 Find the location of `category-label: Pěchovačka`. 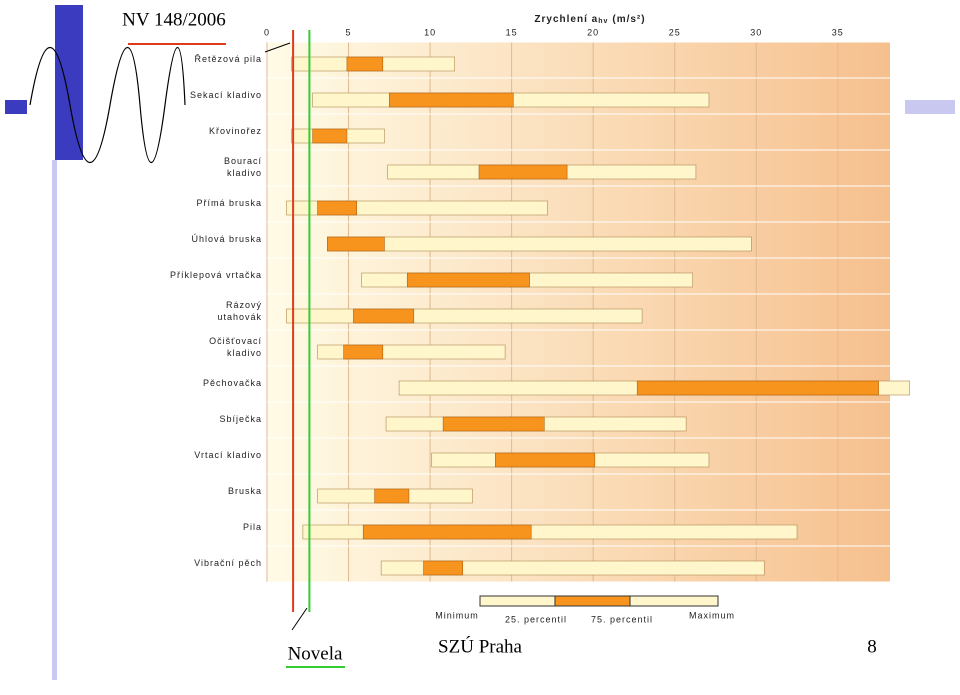

category-label: Pěchovačka is located at coordinates (232, 383).